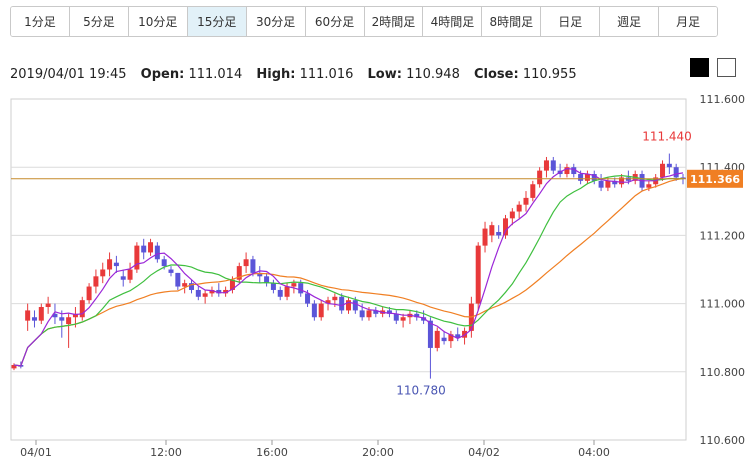 The width and height of the screenshot is (753, 465). What do you see at coordinates (688, 21) in the screenshot?
I see `tab-timeframe: 月足` at bounding box center [688, 21].